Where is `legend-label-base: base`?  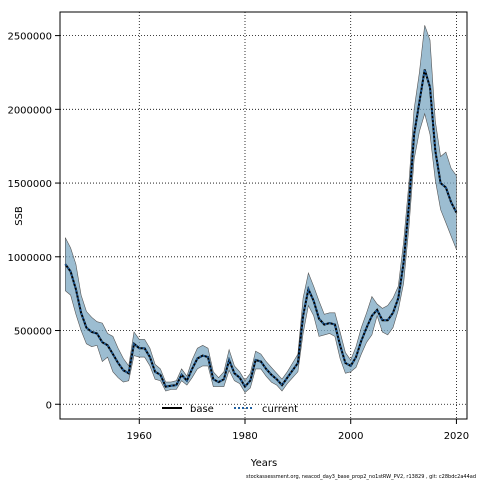
legend-label-base: base is located at coordinates (202, 409).